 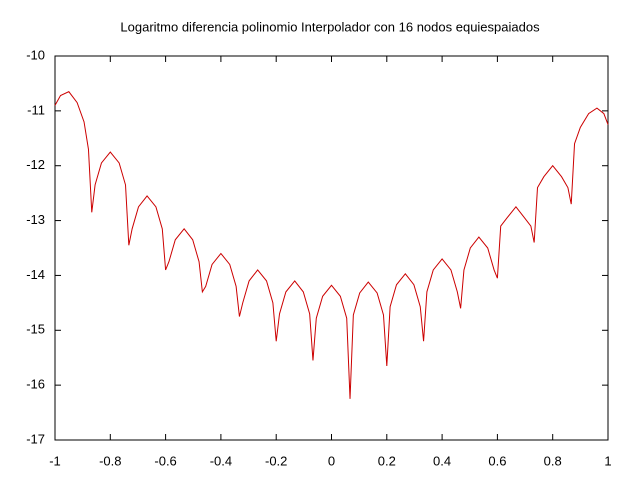 I want to click on x-tick-label: 1, so click(x=607, y=460).